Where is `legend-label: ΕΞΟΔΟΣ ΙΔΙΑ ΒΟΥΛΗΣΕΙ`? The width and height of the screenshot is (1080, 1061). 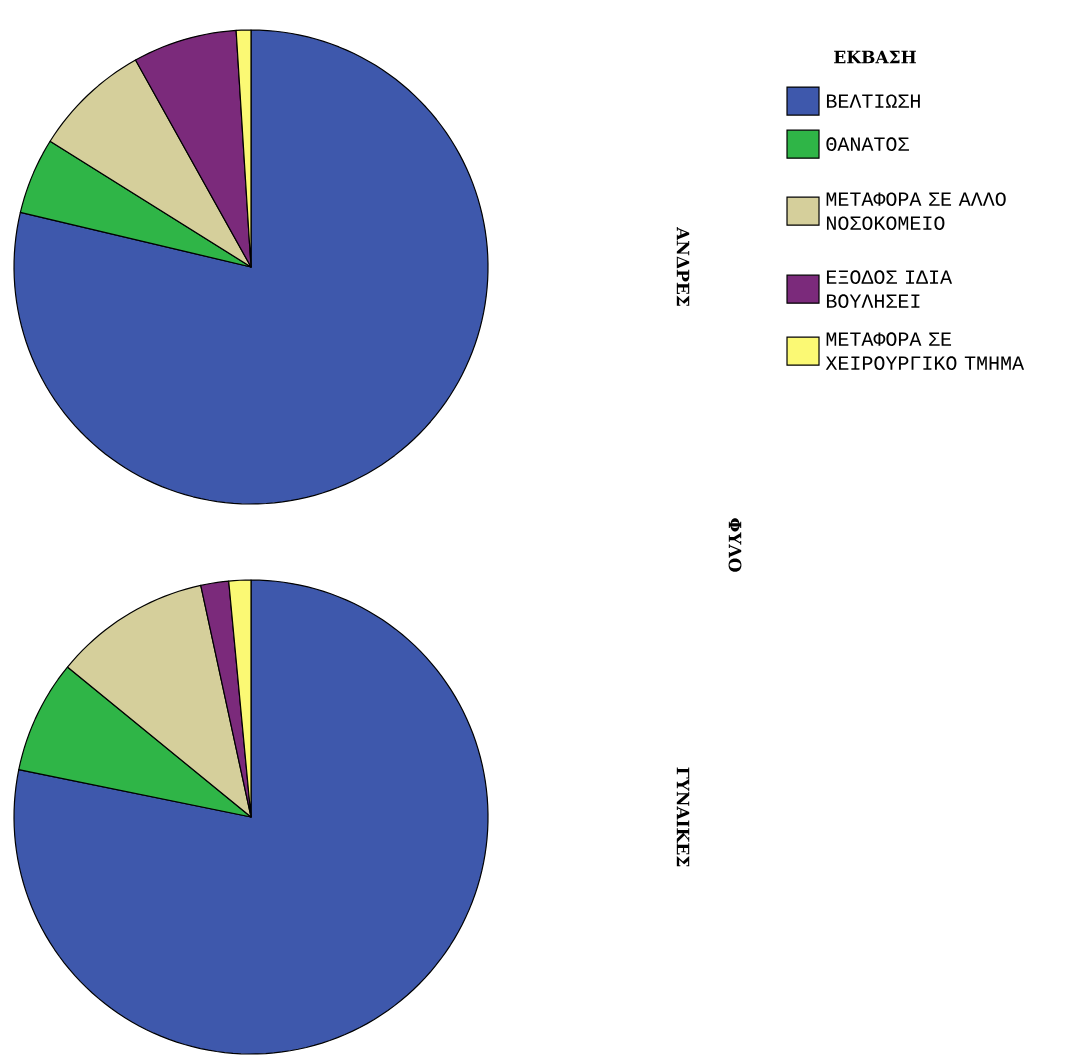 legend-label: ΕΞΟΔΟΣ ΙΔΙΑ ΒΟΥΛΗΣΕΙ is located at coordinates (889, 289).